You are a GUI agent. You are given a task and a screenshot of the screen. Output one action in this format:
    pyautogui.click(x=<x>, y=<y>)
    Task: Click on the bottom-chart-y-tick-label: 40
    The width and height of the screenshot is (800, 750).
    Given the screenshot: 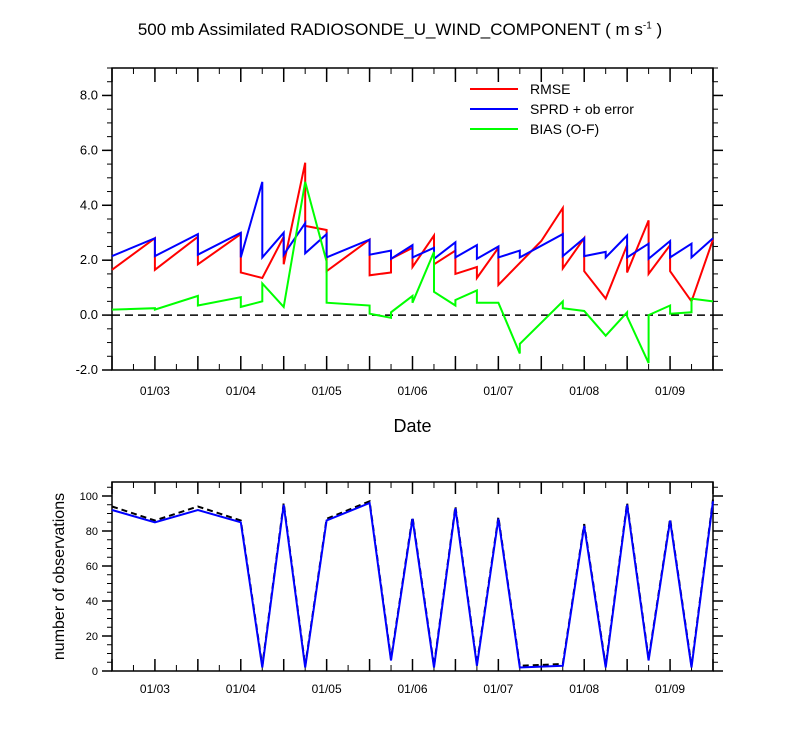 What is the action you would take?
    pyautogui.click(x=92, y=602)
    